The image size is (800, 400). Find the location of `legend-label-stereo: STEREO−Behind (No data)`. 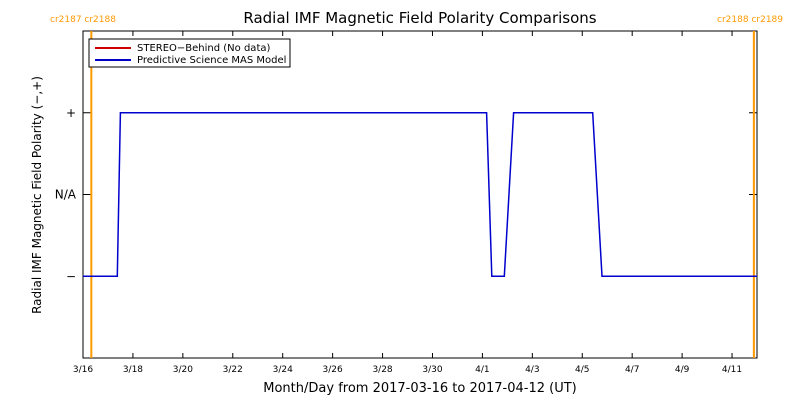

legend-label-stereo: STEREO−Behind (No data) is located at coordinates (203, 48).